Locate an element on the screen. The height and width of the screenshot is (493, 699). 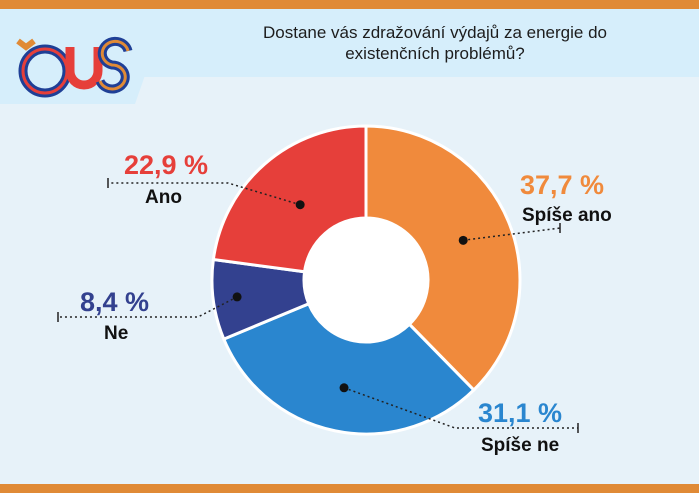
category-label: Spíše ano is located at coordinates (567, 215).